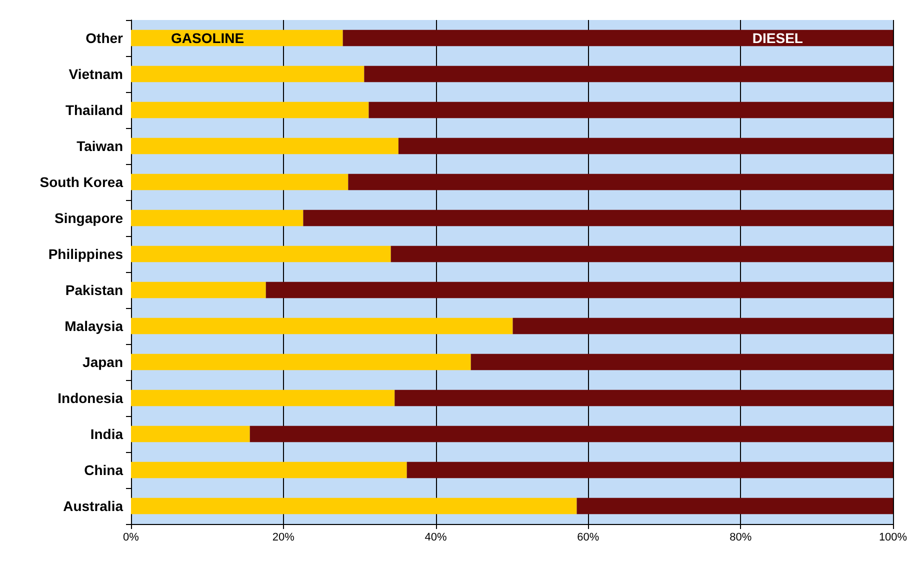 This screenshot has height=567, width=922. Describe the element at coordinates (86, 254) in the screenshot. I see `y-tick-label: Philippines` at that location.